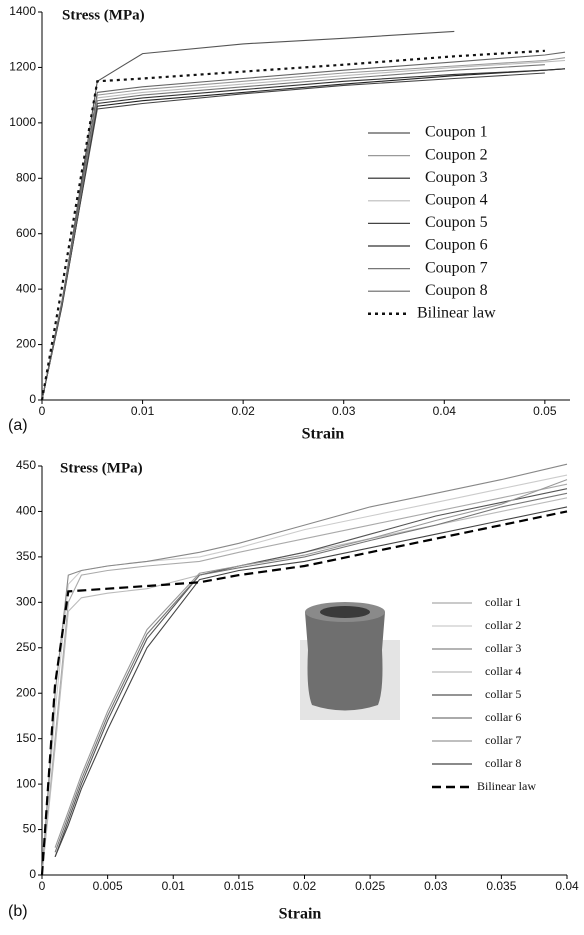  Describe the element at coordinates (26, 738) in the screenshot. I see `y-tick-label: 150` at that location.